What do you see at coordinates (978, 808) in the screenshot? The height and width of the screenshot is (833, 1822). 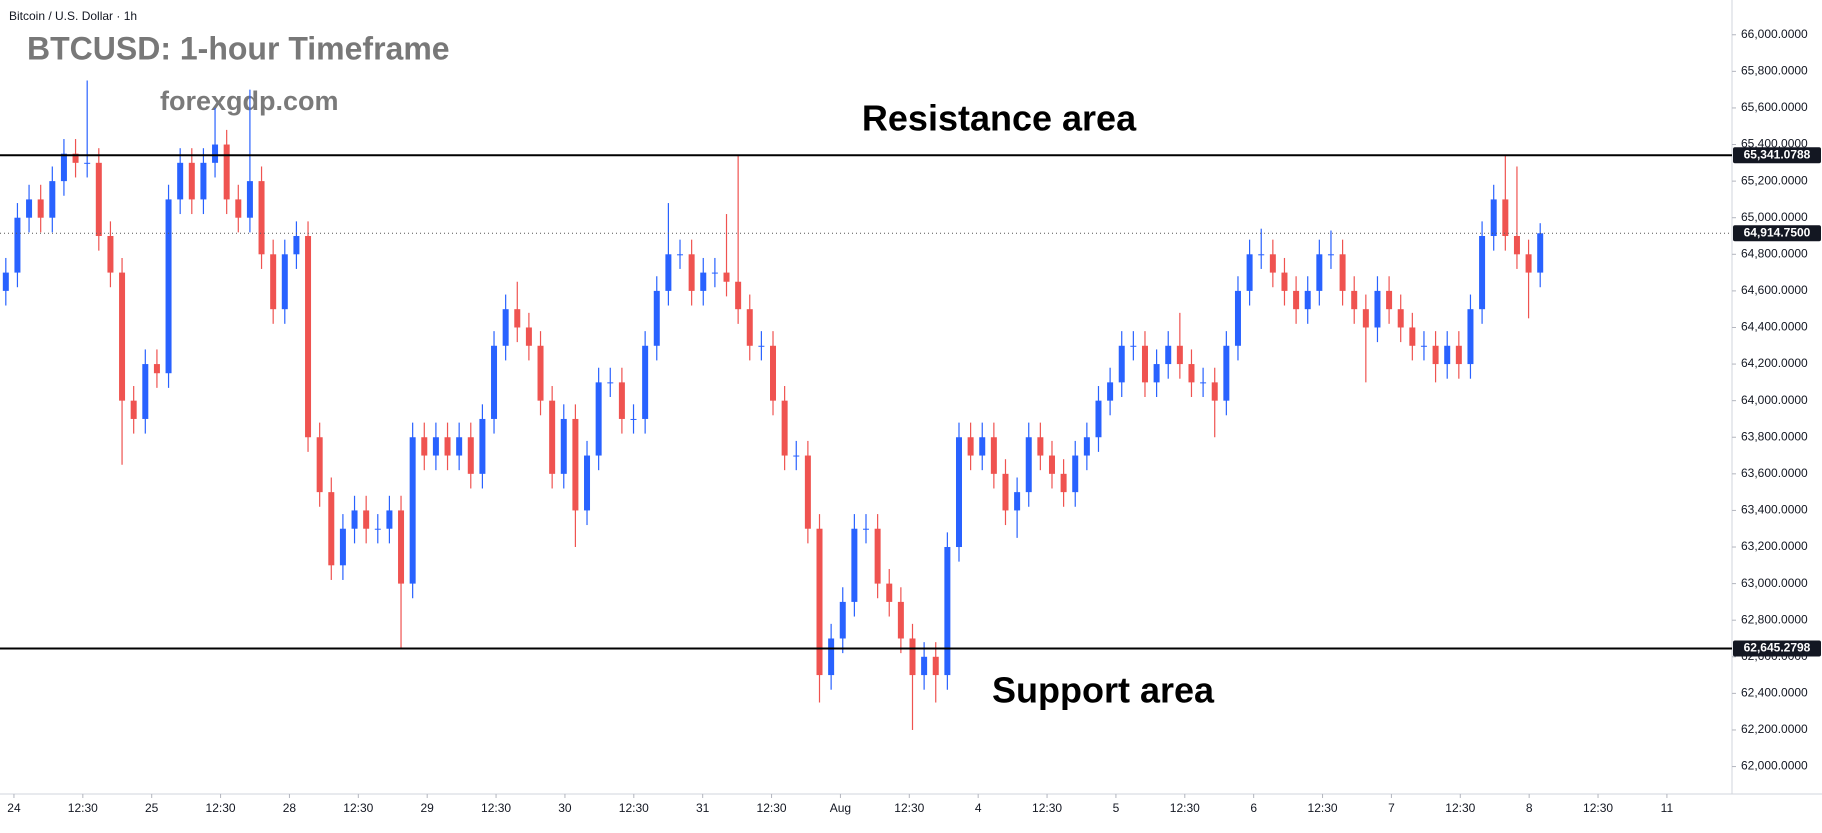 I see `x-tick-label: 4` at bounding box center [978, 808].